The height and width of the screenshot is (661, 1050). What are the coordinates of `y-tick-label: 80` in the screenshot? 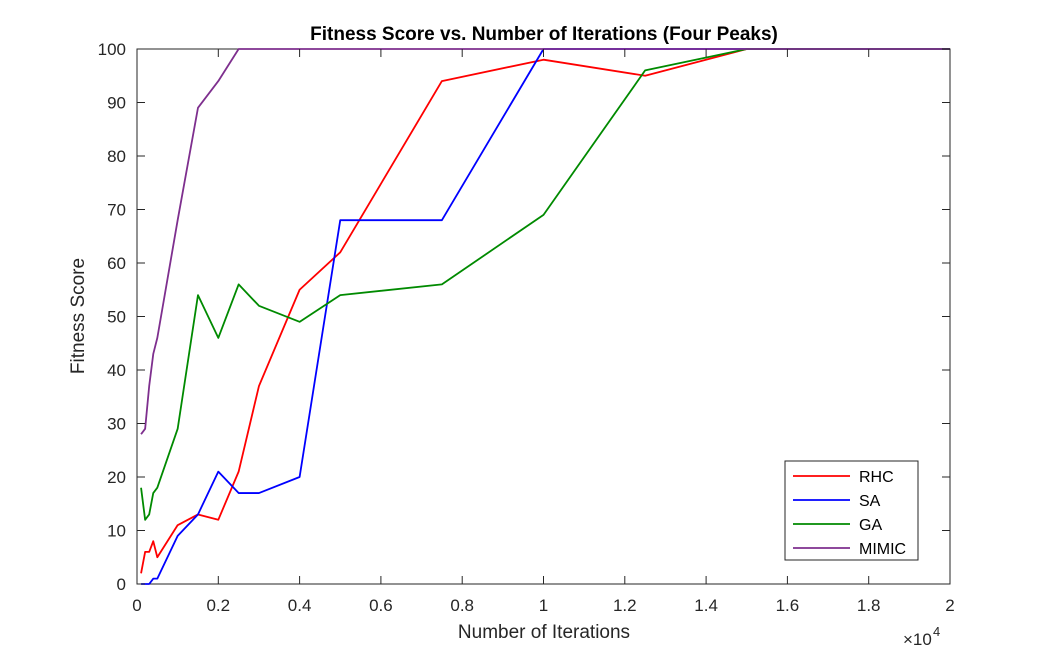 It's located at (116, 156).